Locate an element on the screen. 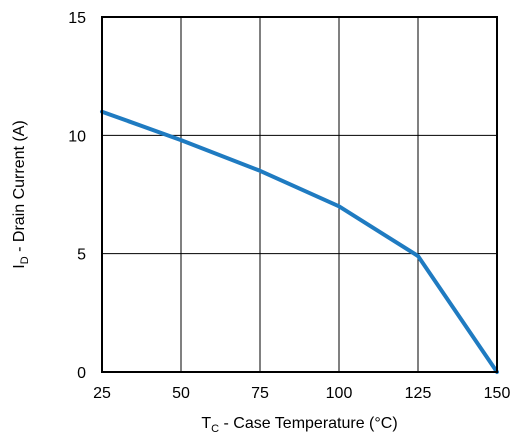 The image size is (514, 437). y-tick-label: 0 is located at coordinates (81, 373).